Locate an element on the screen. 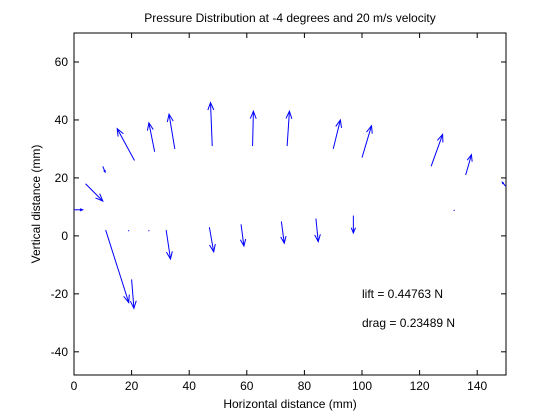  x-tick-label: 0 is located at coordinates (74, 386).